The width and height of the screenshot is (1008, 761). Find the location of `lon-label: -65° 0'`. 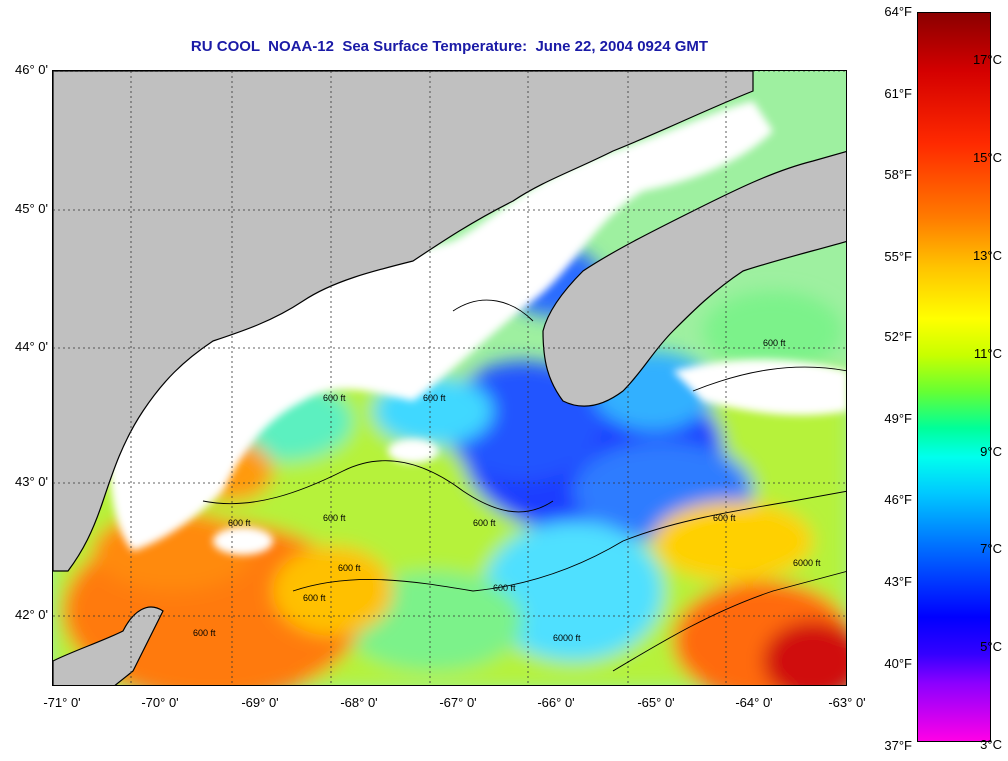

lon-label: -65° 0' is located at coordinates (656, 702).